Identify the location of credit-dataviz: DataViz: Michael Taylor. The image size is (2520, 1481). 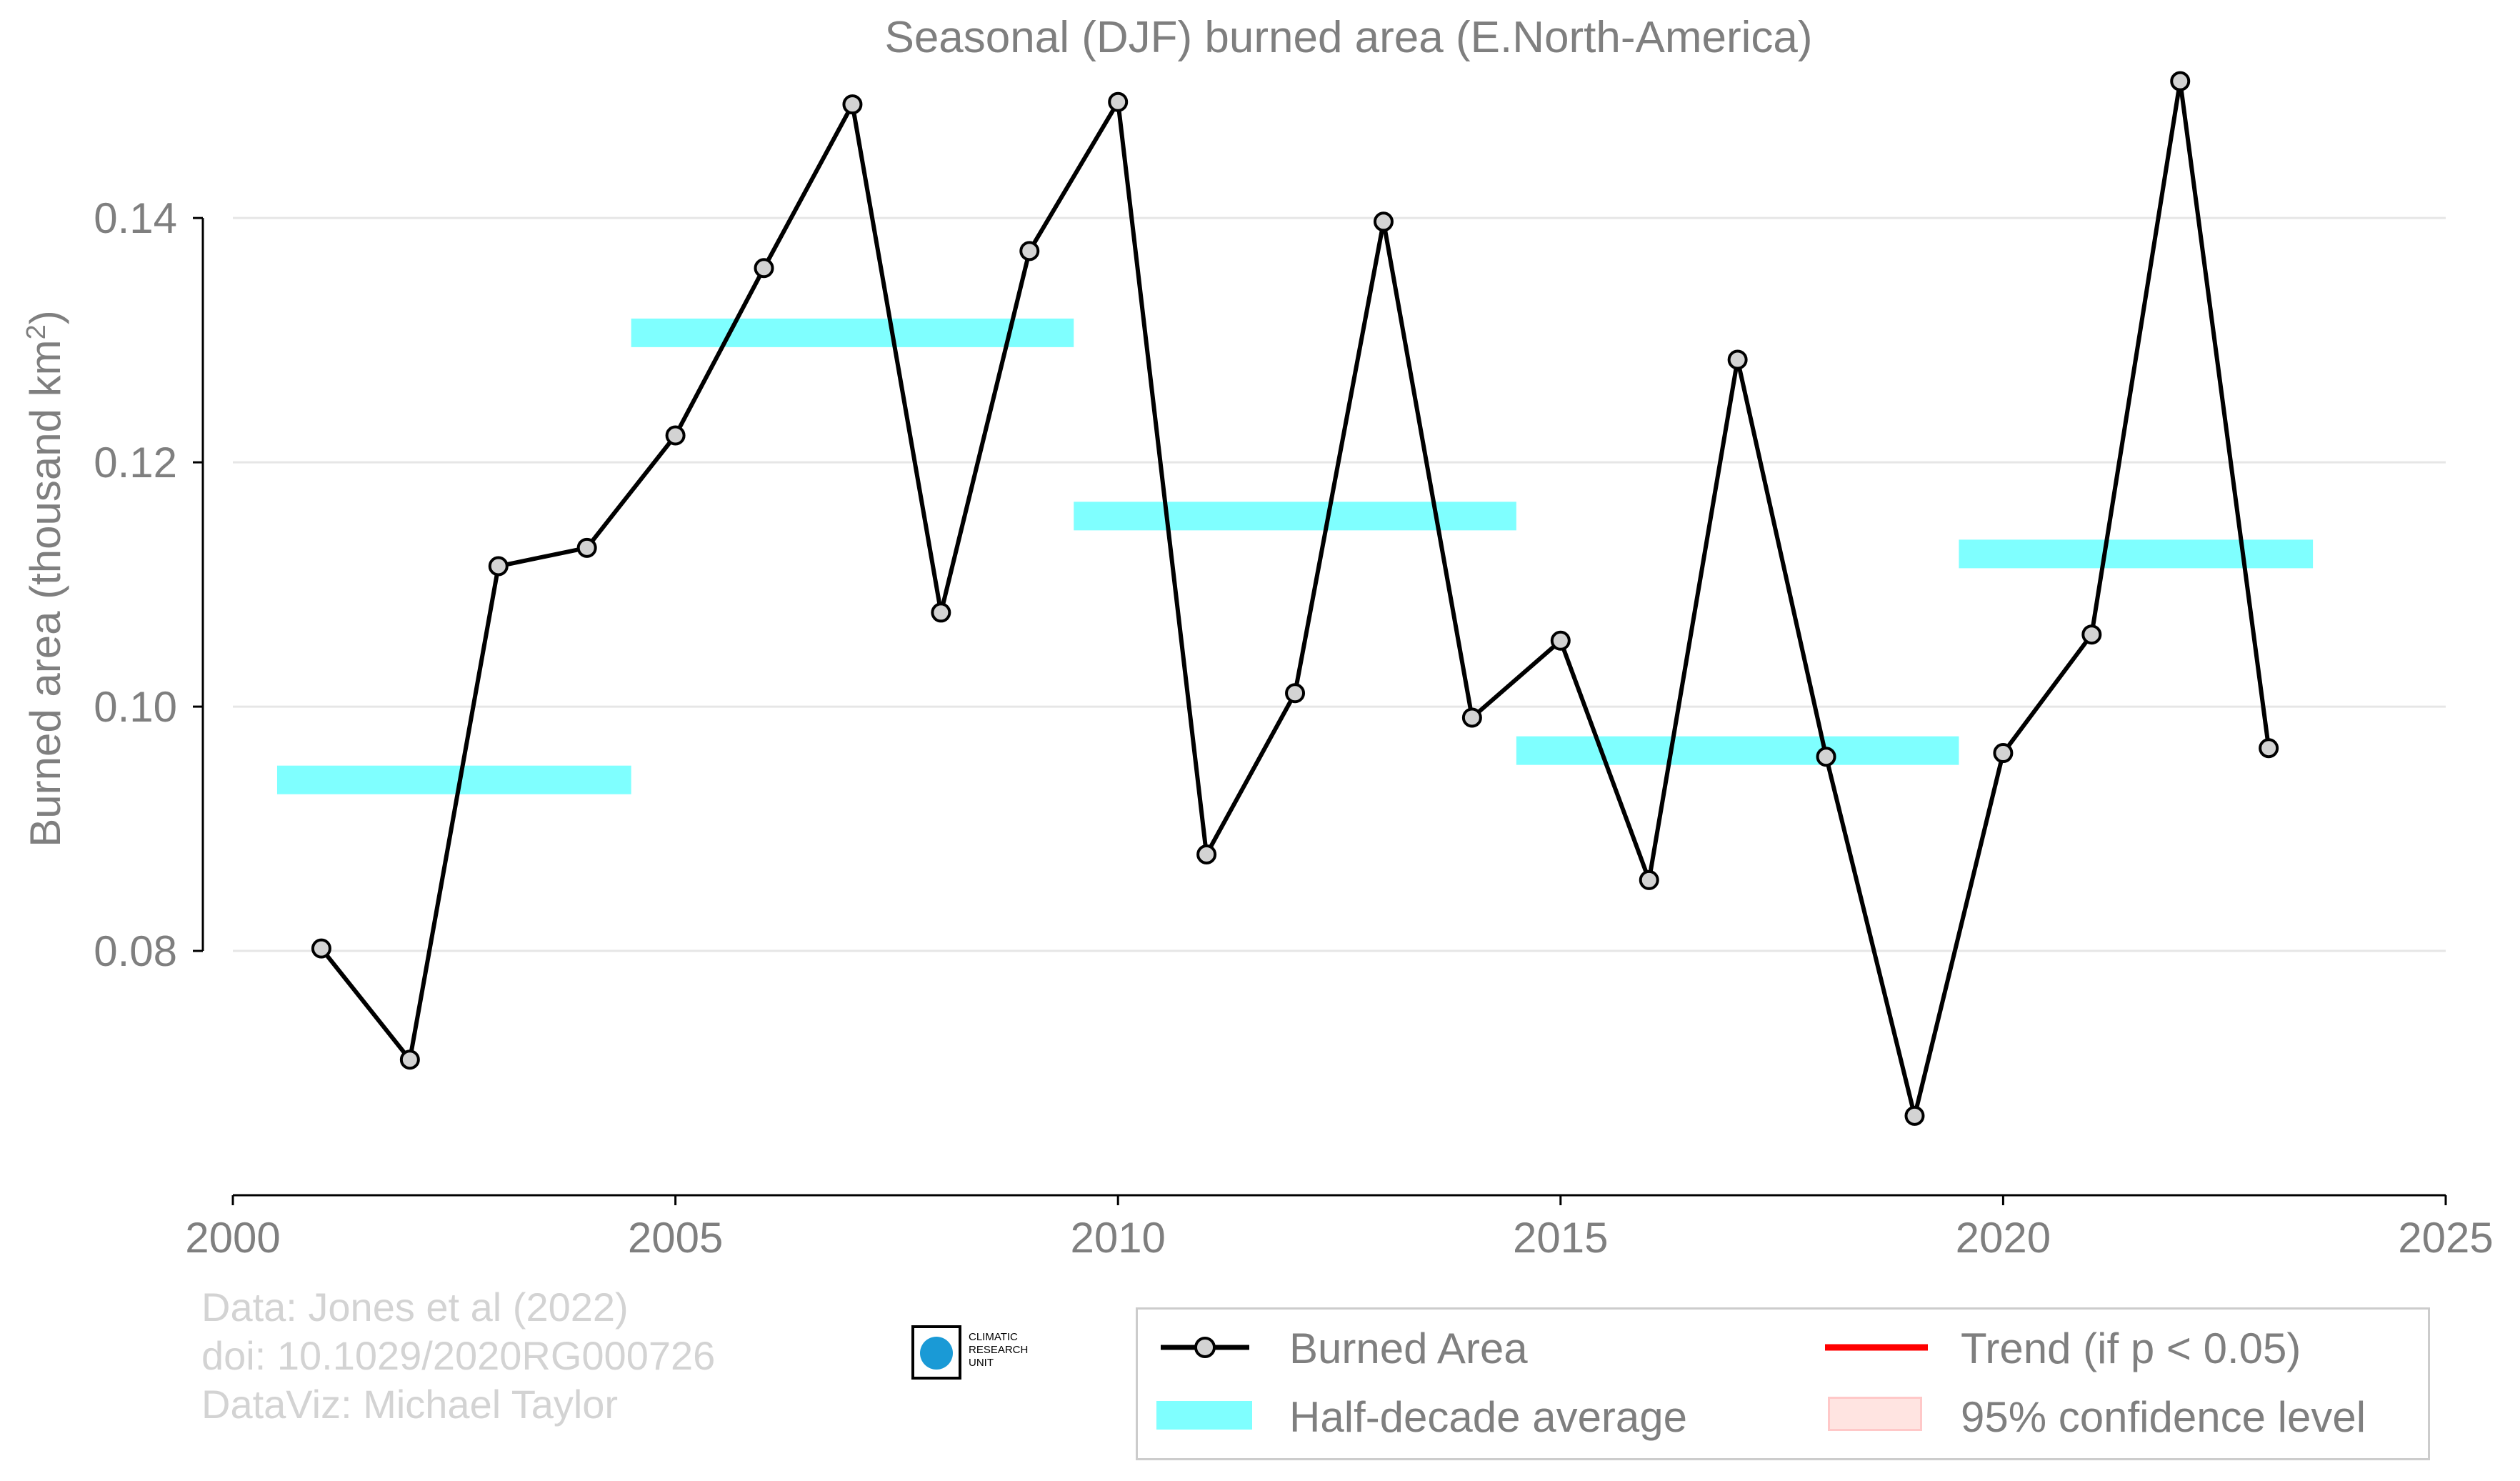
(410, 1404).